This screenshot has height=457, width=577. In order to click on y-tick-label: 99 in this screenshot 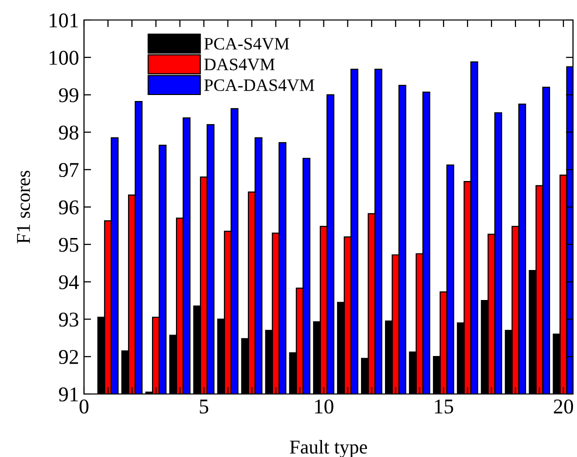, I will do `click(68, 95)`.